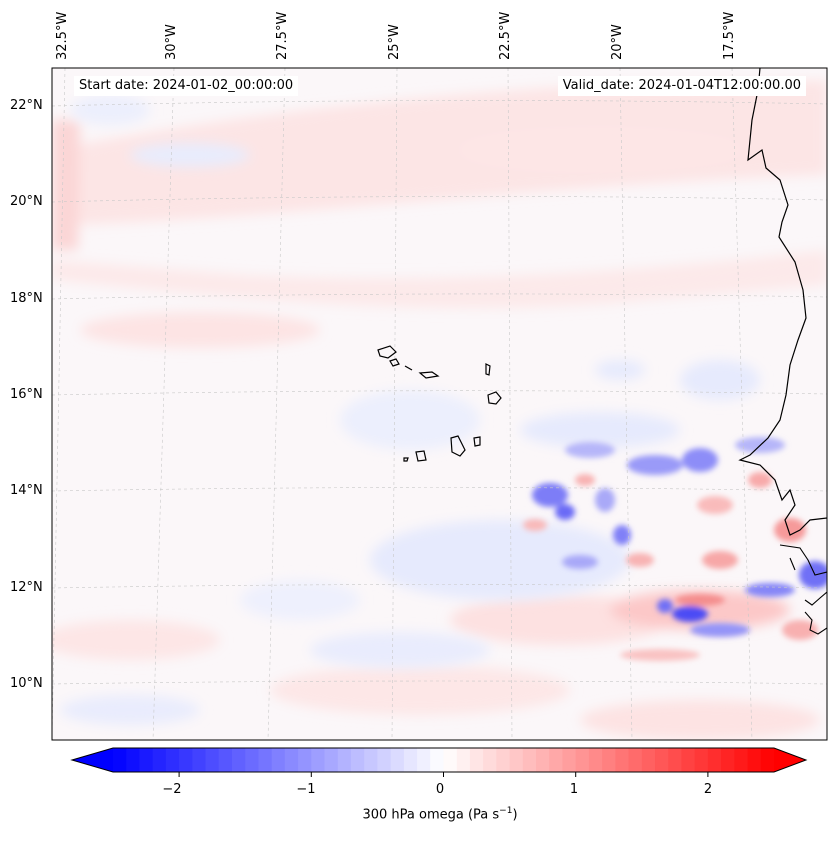 This screenshot has height=843, width=837. What do you see at coordinates (306, 789) in the screenshot?
I see `colorbar-tick-label: −1` at bounding box center [306, 789].